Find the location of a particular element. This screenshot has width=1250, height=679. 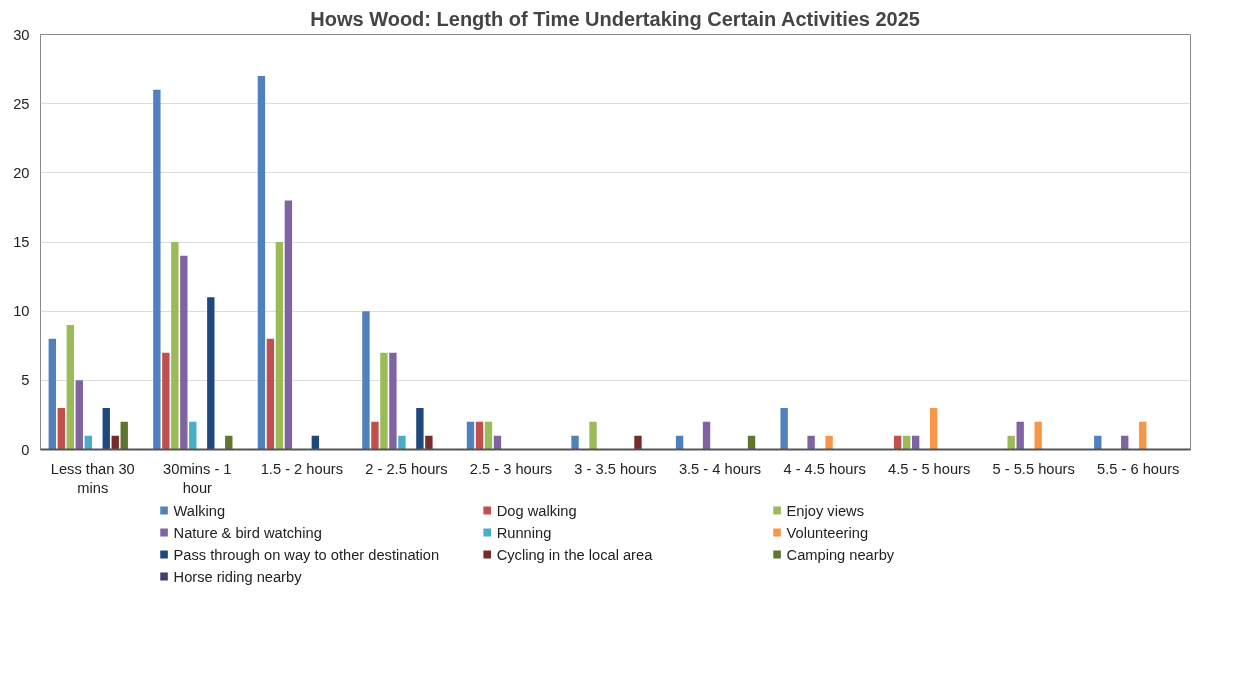

y-tick-label: 15 is located at coordinates (21, 242).